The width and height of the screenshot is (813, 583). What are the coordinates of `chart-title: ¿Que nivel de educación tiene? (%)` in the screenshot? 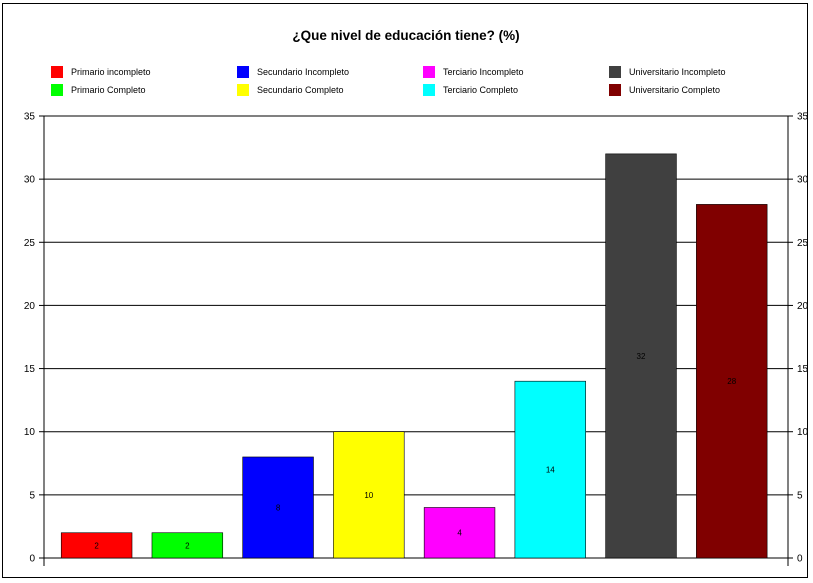 It's located at (406, 35).